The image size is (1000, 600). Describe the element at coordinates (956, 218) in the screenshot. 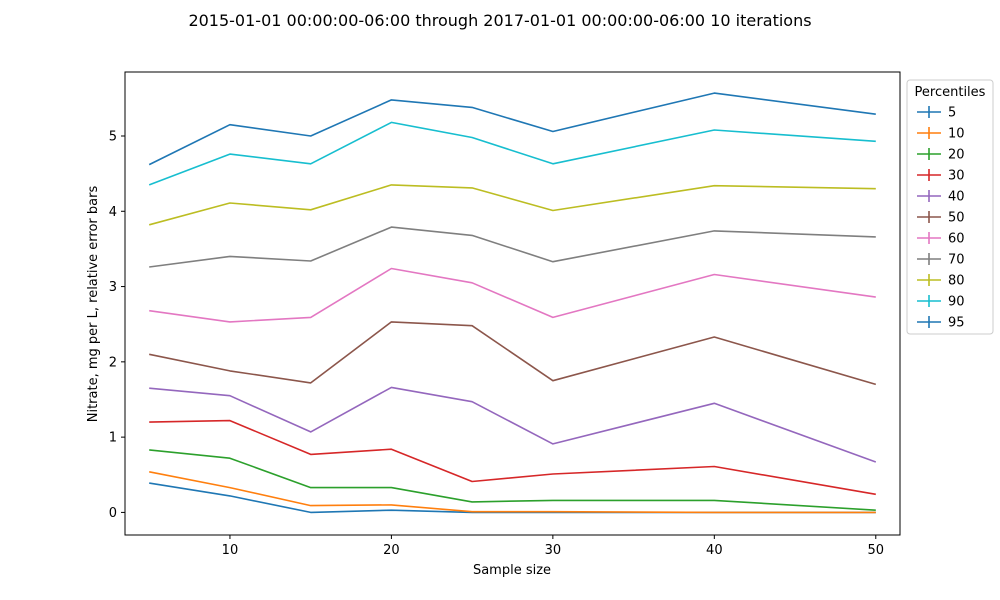

I see `legend-label: 50` at that location.